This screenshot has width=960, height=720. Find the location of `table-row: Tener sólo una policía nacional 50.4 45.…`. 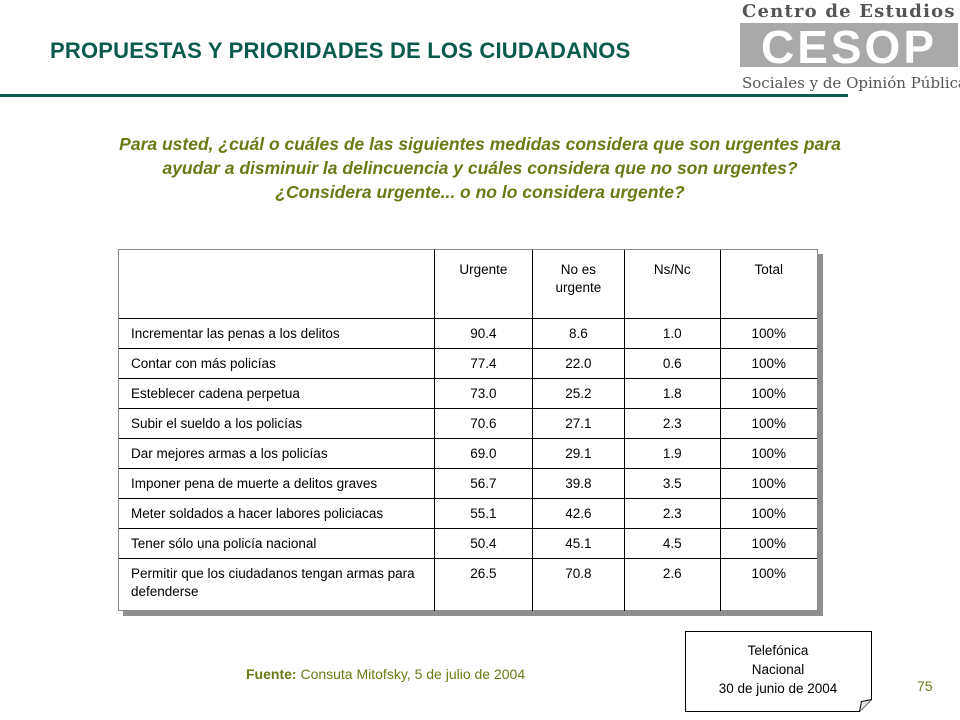

table-row: Tener sólo una policía nacional 50.4 45.… is located at coordinates (468, 543).